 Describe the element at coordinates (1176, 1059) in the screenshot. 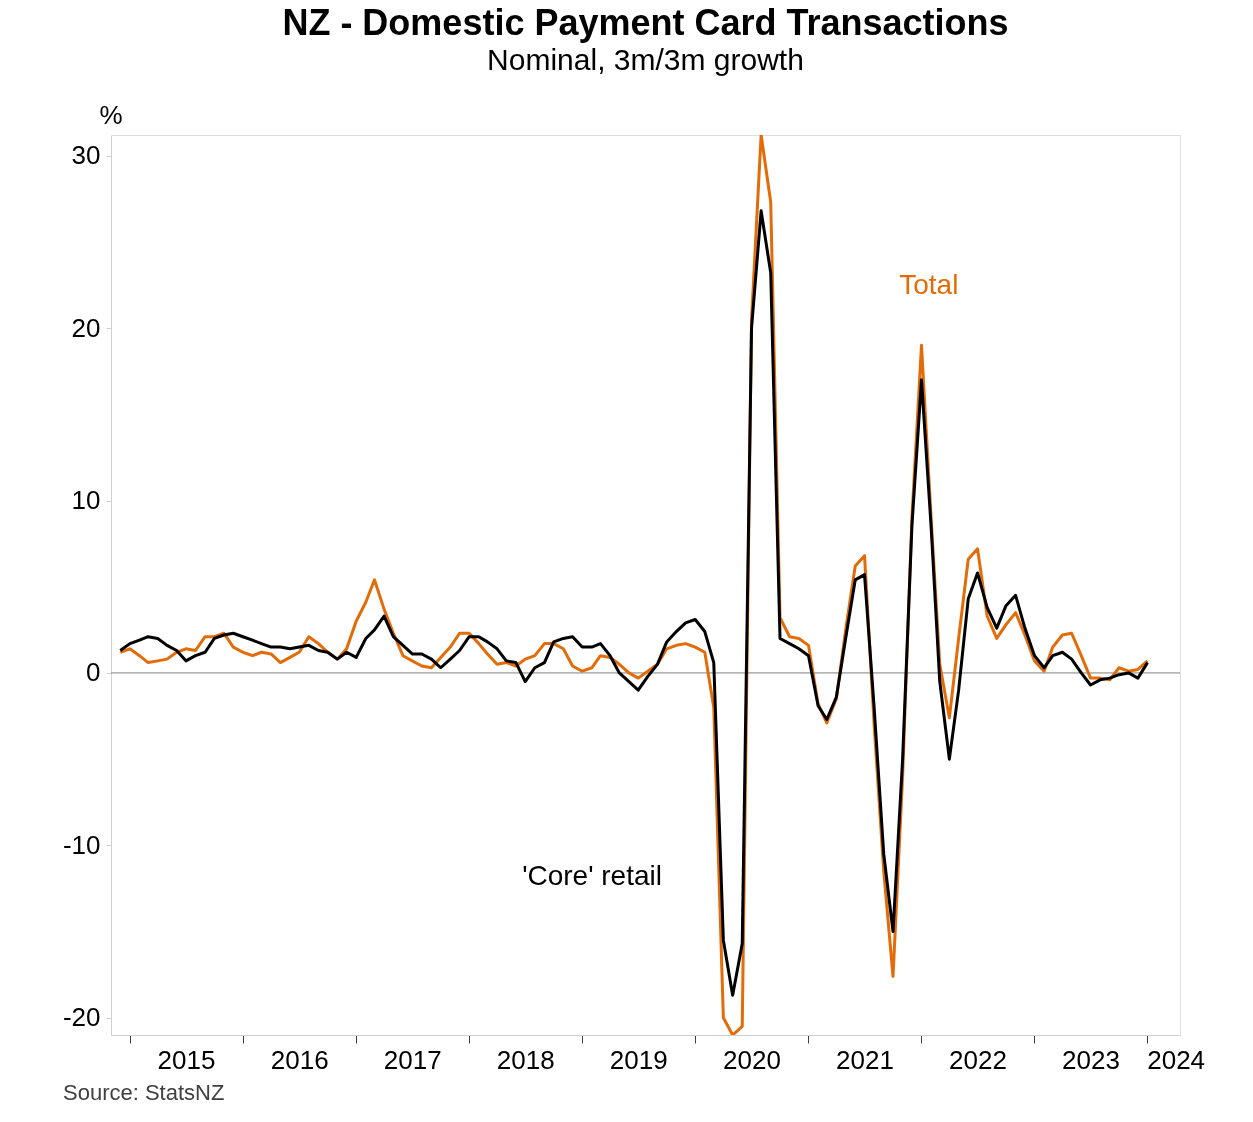

I see `x-tick-label: 2024` at that location.